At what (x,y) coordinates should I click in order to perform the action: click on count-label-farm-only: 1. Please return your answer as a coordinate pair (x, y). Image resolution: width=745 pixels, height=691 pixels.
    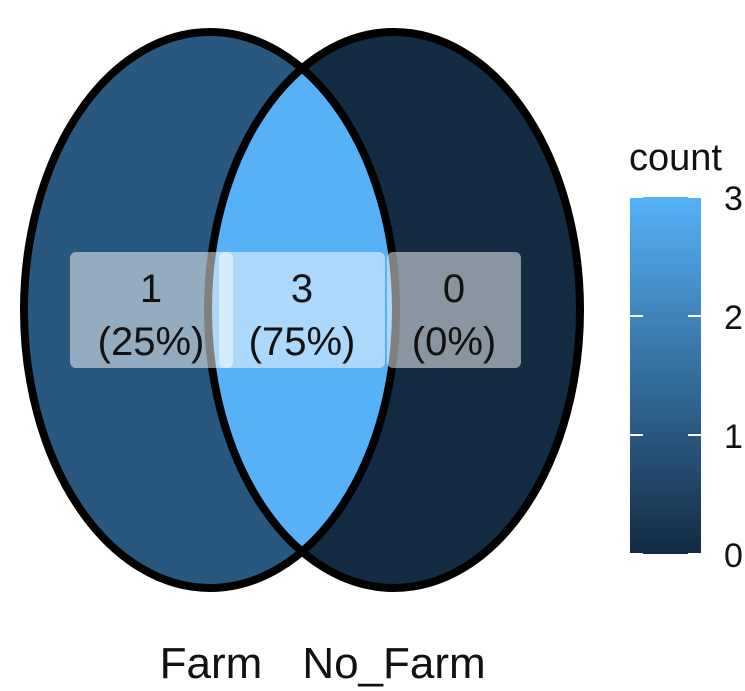
    Looking at the image, I should click on (151, 289).